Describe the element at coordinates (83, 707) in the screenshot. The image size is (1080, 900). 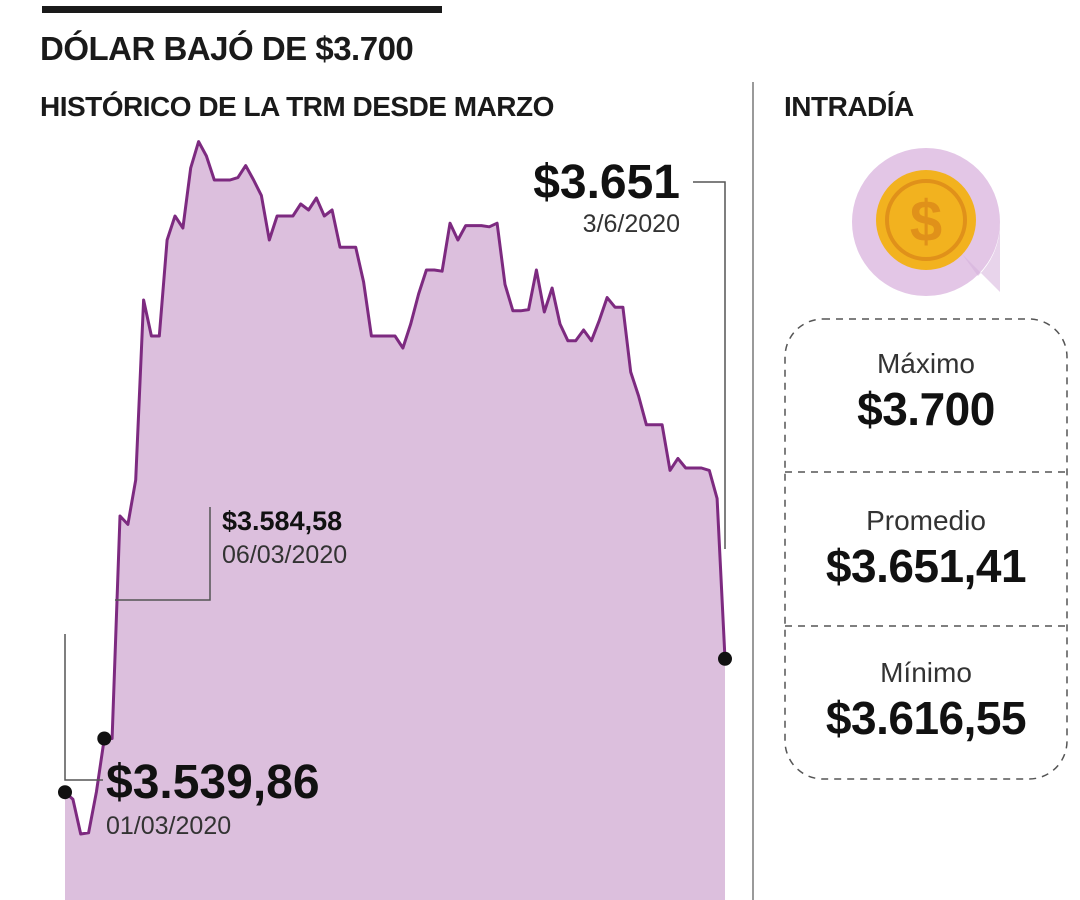
I see `callout-line-start` at that location.